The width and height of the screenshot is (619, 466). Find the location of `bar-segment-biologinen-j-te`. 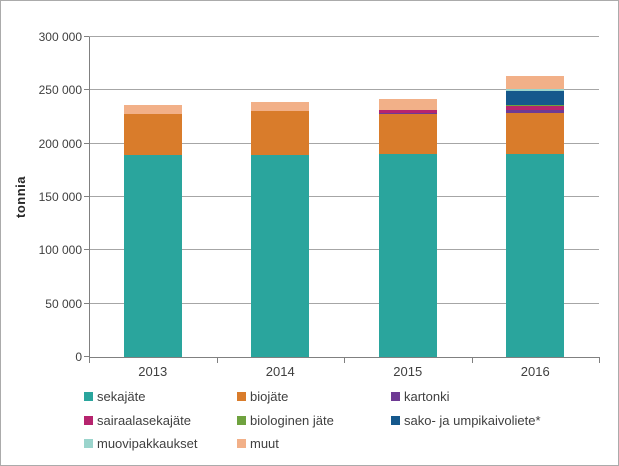

bar-segment-biologinen-j-te is located at coordinates (535, 105).